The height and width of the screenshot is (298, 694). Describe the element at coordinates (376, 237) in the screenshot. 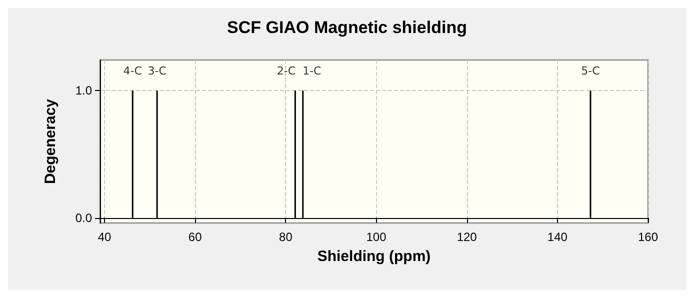

I see `x-tick-label: 100` at that location.